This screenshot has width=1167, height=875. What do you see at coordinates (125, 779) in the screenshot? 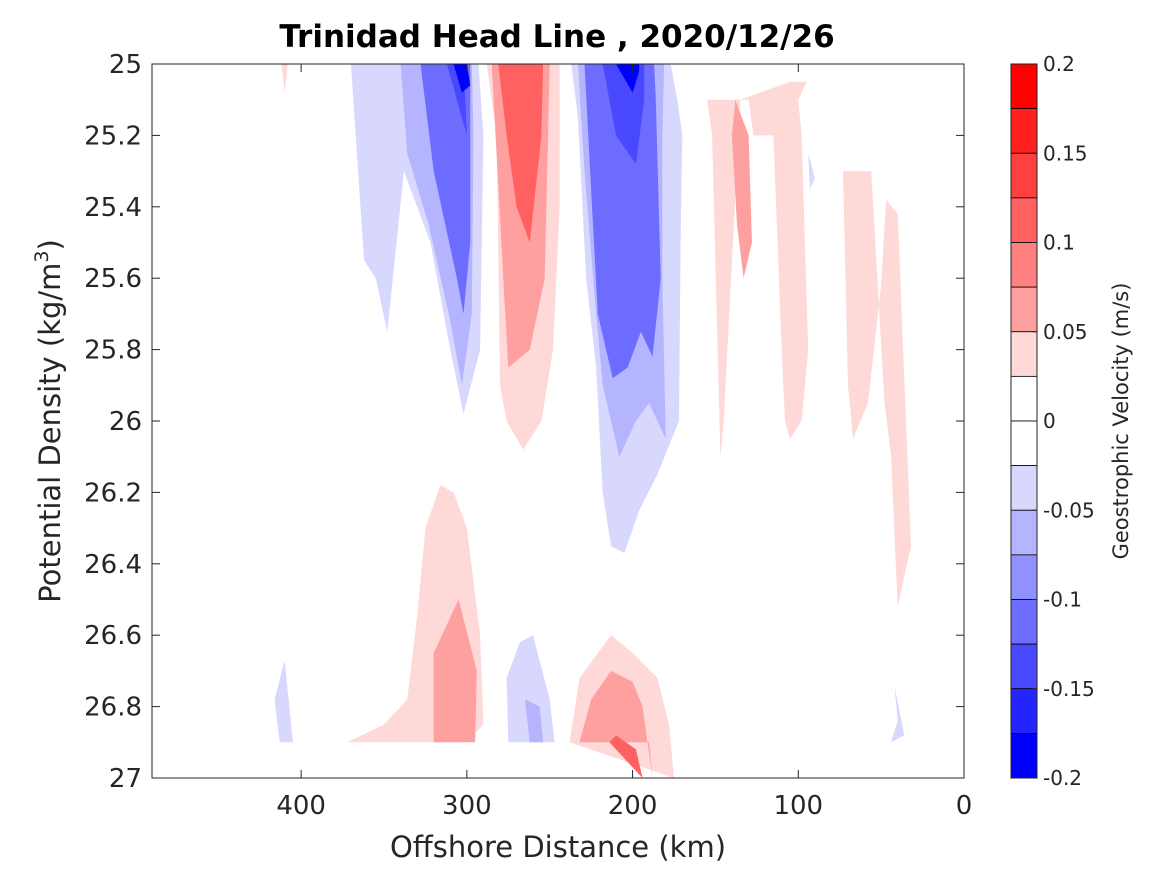
I see `y-tick-label: 27` at bounding box center [125, 779].